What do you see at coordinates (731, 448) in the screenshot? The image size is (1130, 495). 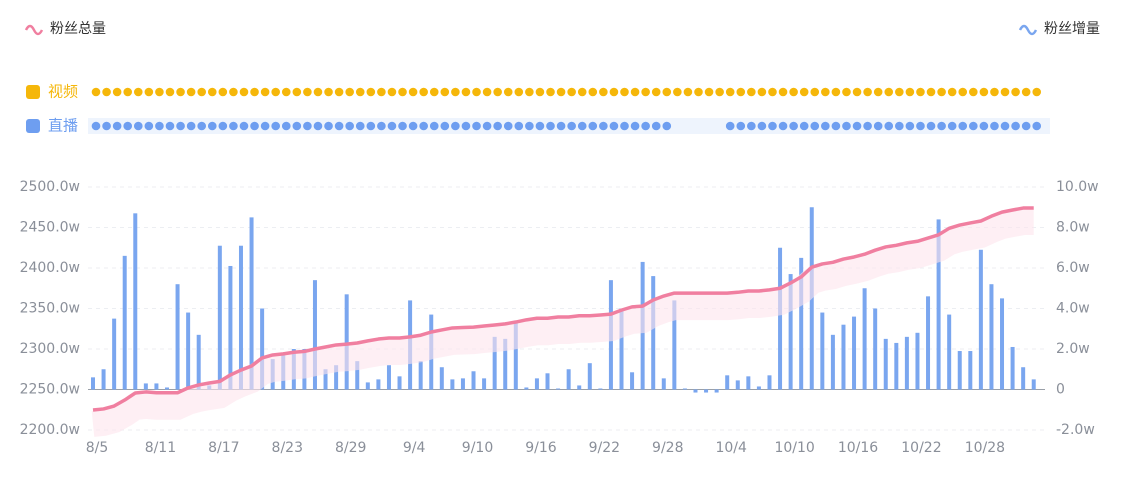 I see `x-tick-label: 10/4` at bounding box center [731, 448].